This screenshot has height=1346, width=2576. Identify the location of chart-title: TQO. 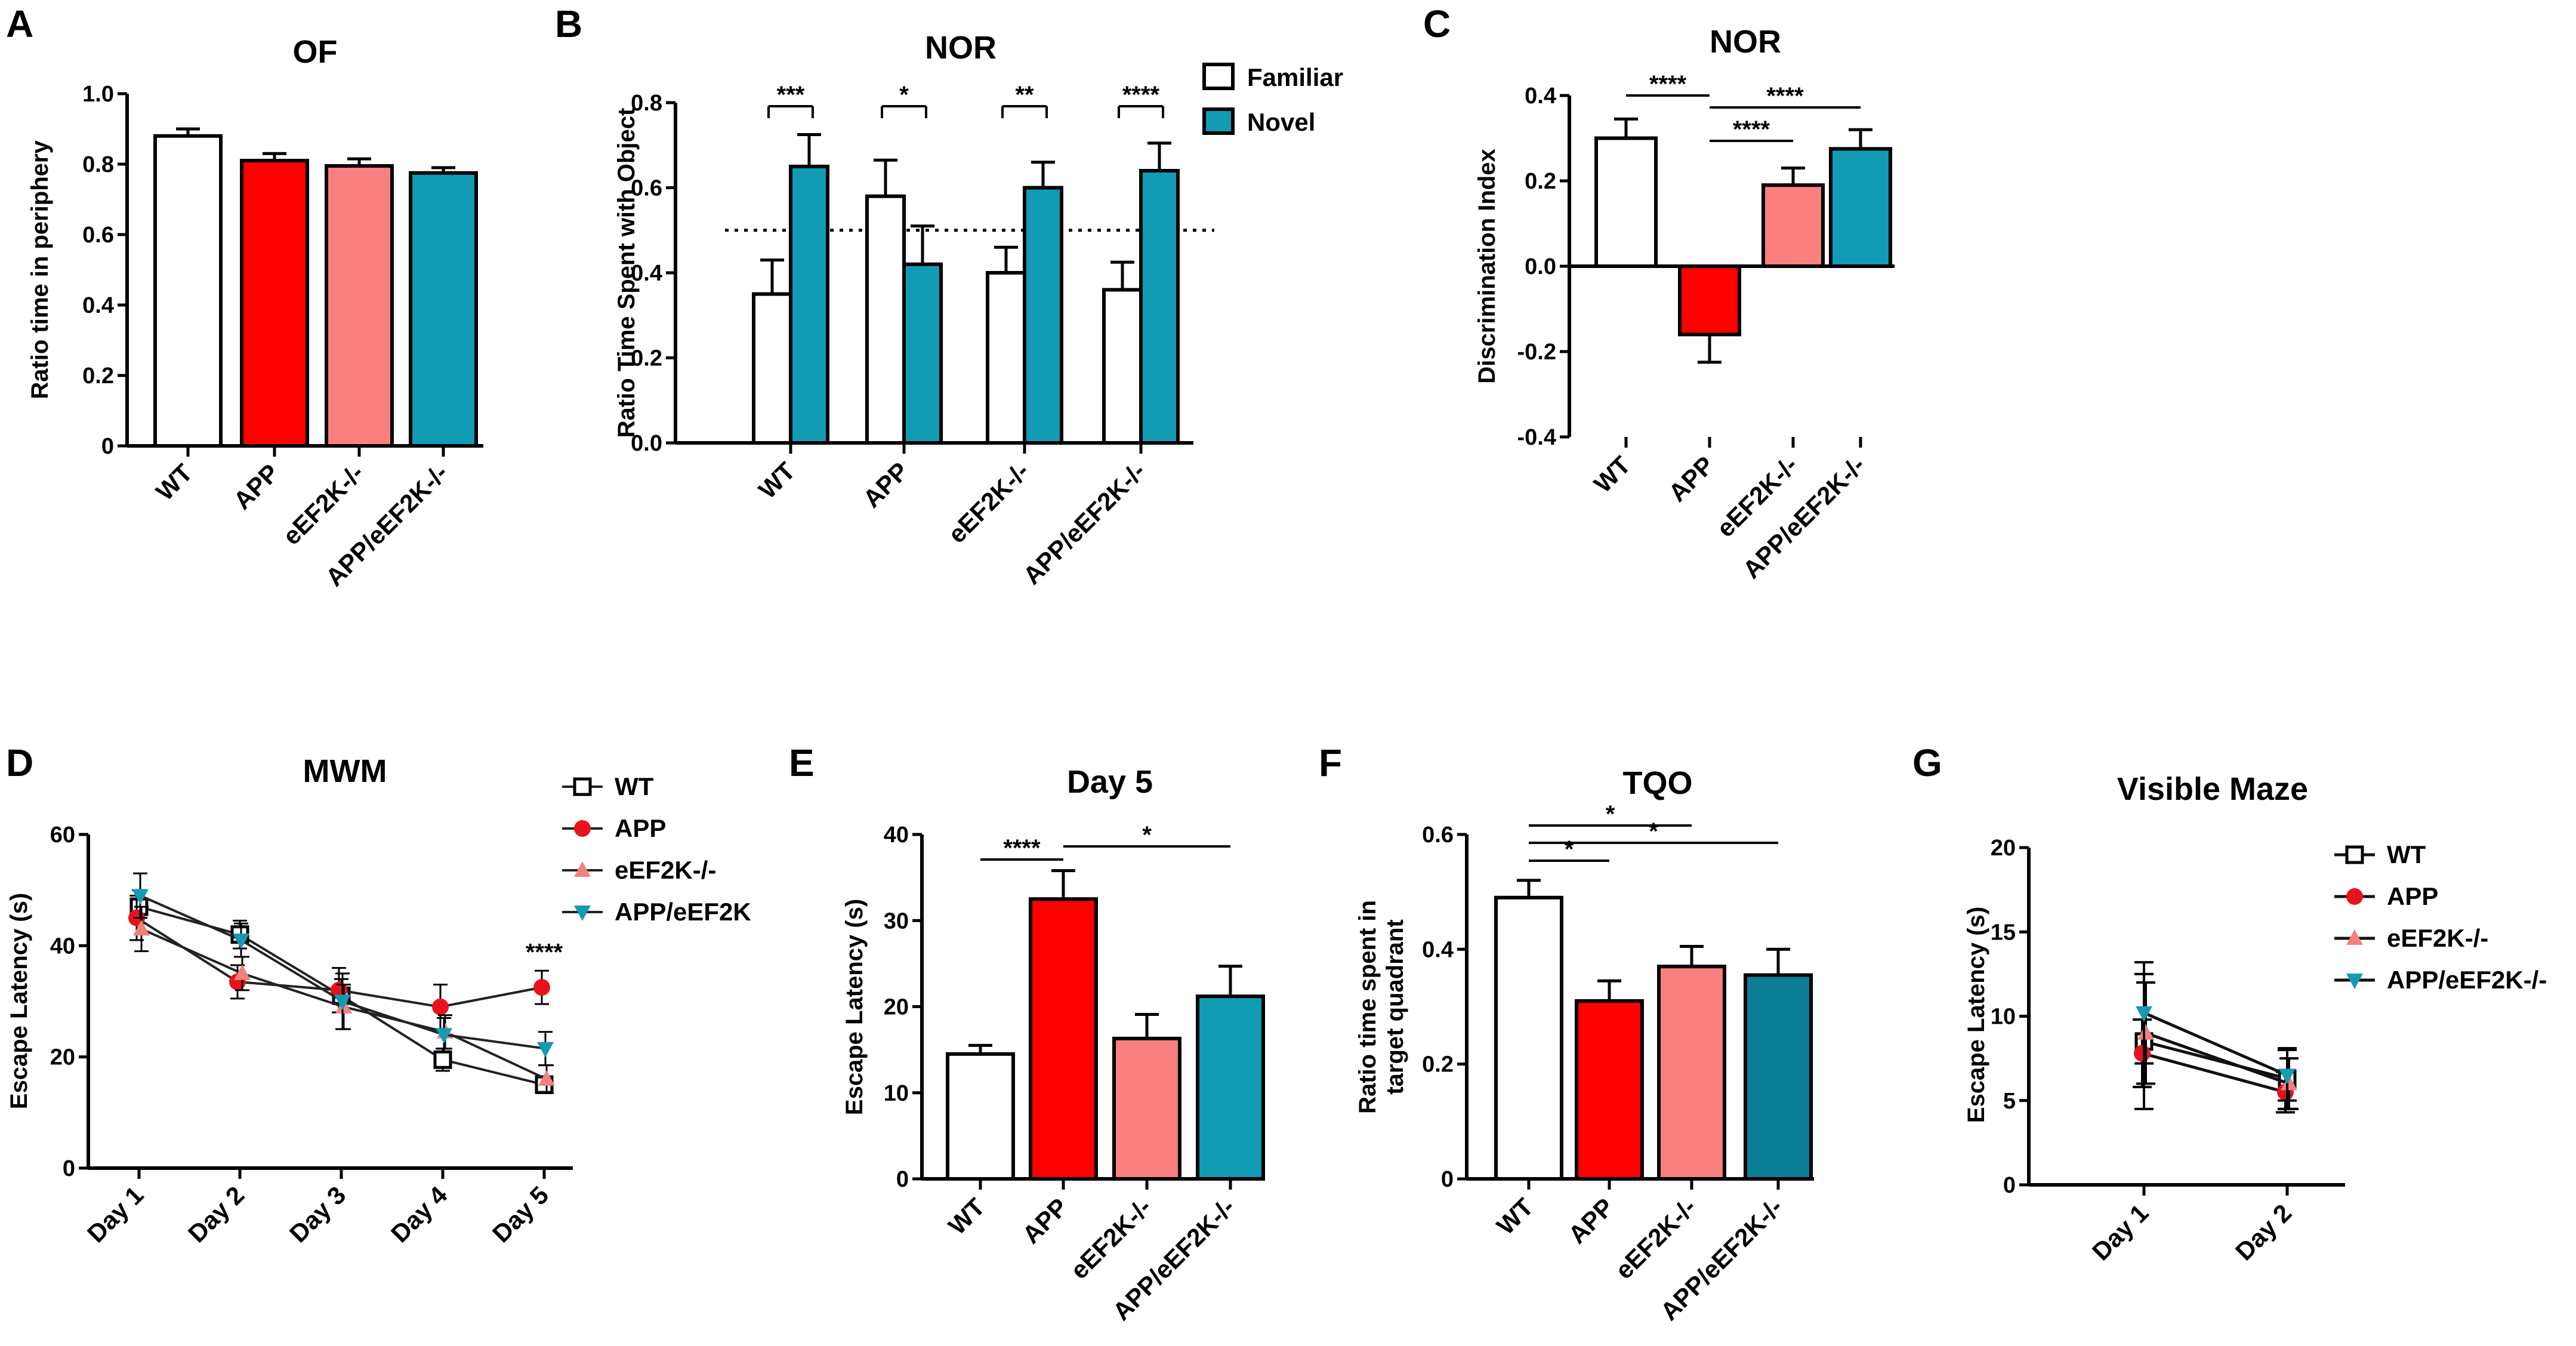
(1658, 783).